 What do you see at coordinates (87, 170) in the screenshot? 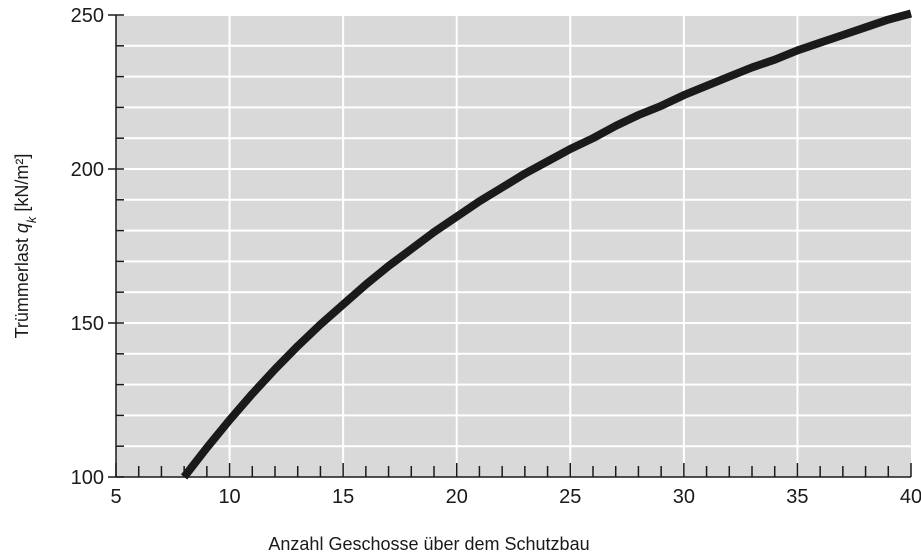
I see `y-tick-label: 200` at bounding box center [87, 170].